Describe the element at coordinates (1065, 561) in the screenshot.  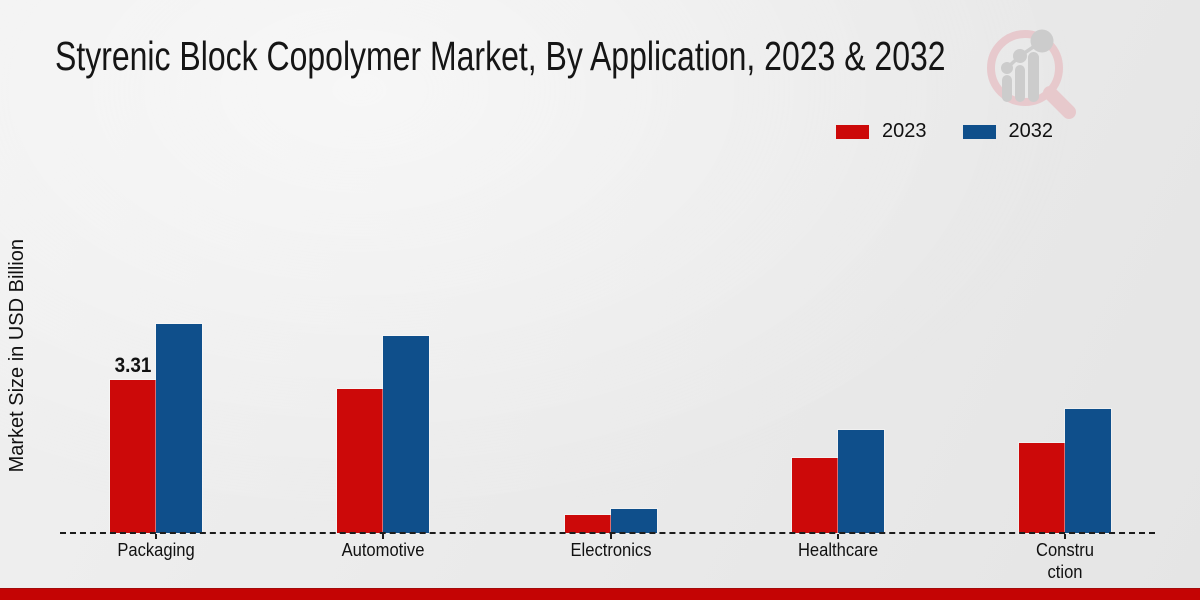
I see `category-label-construction: Constru ction` at that location.